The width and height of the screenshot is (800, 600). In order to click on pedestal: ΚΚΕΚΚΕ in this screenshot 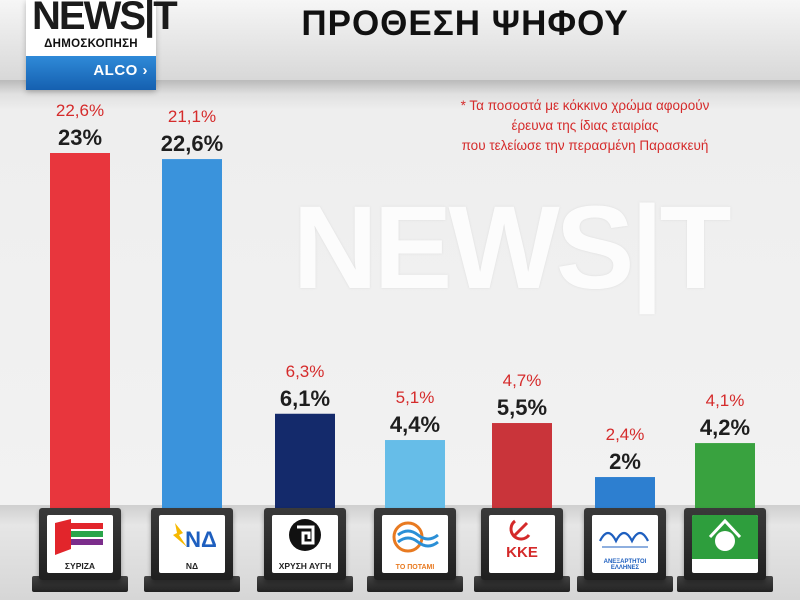, I will do `click(522, 544)`.